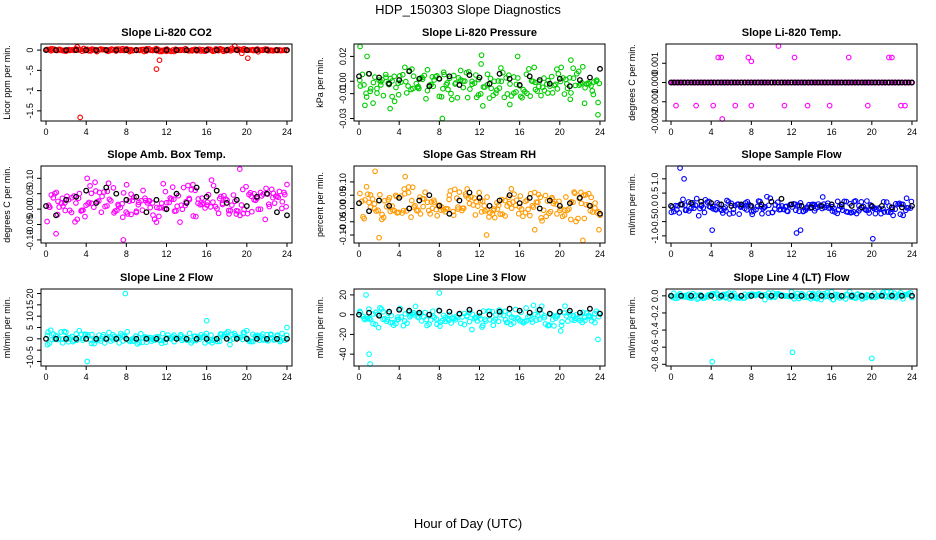 This screenshot has width=936, height=540. Describe the element at coordinates (30, 240) in the screenshot. I see `y-tick-label: -0.10` at that location.